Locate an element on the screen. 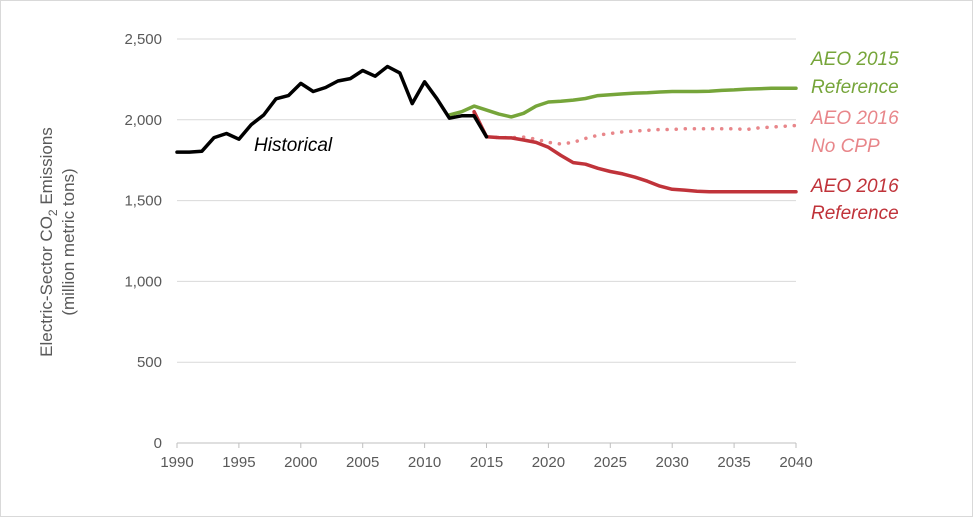 The image size is (973, 517). x-tick-label: 2000 is located at coordinates (300, 462).